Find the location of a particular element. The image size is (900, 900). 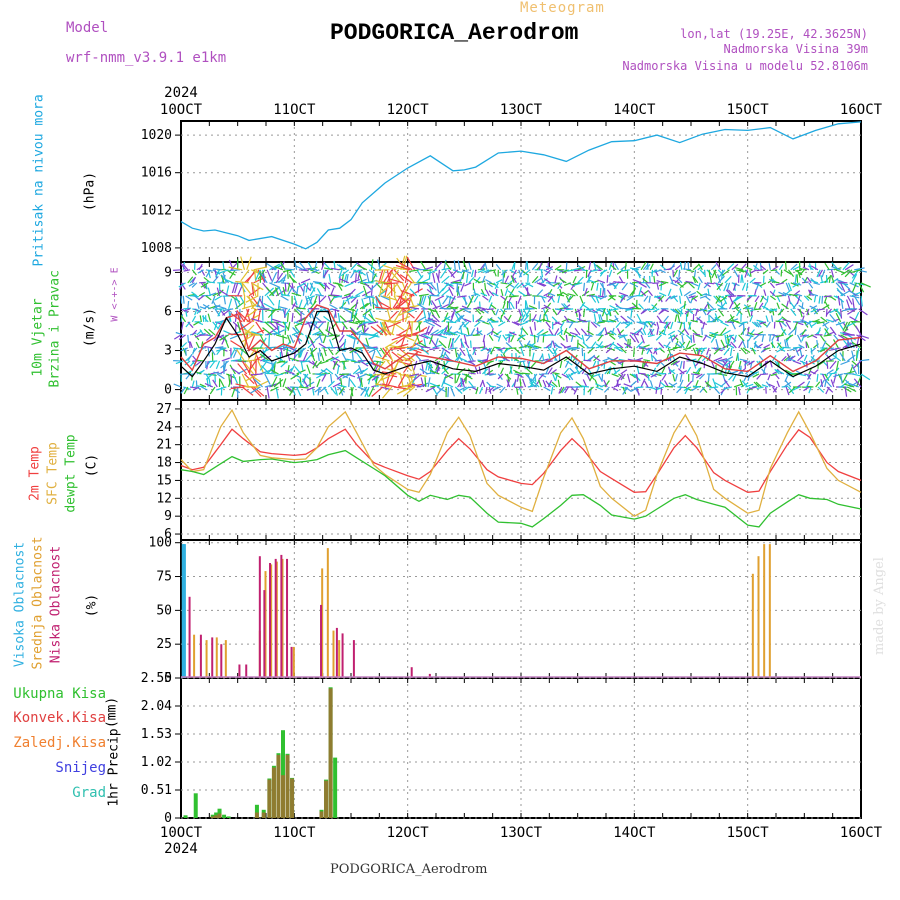

x-tick-label-top: 13OCT is located at coordinates (521, 110).